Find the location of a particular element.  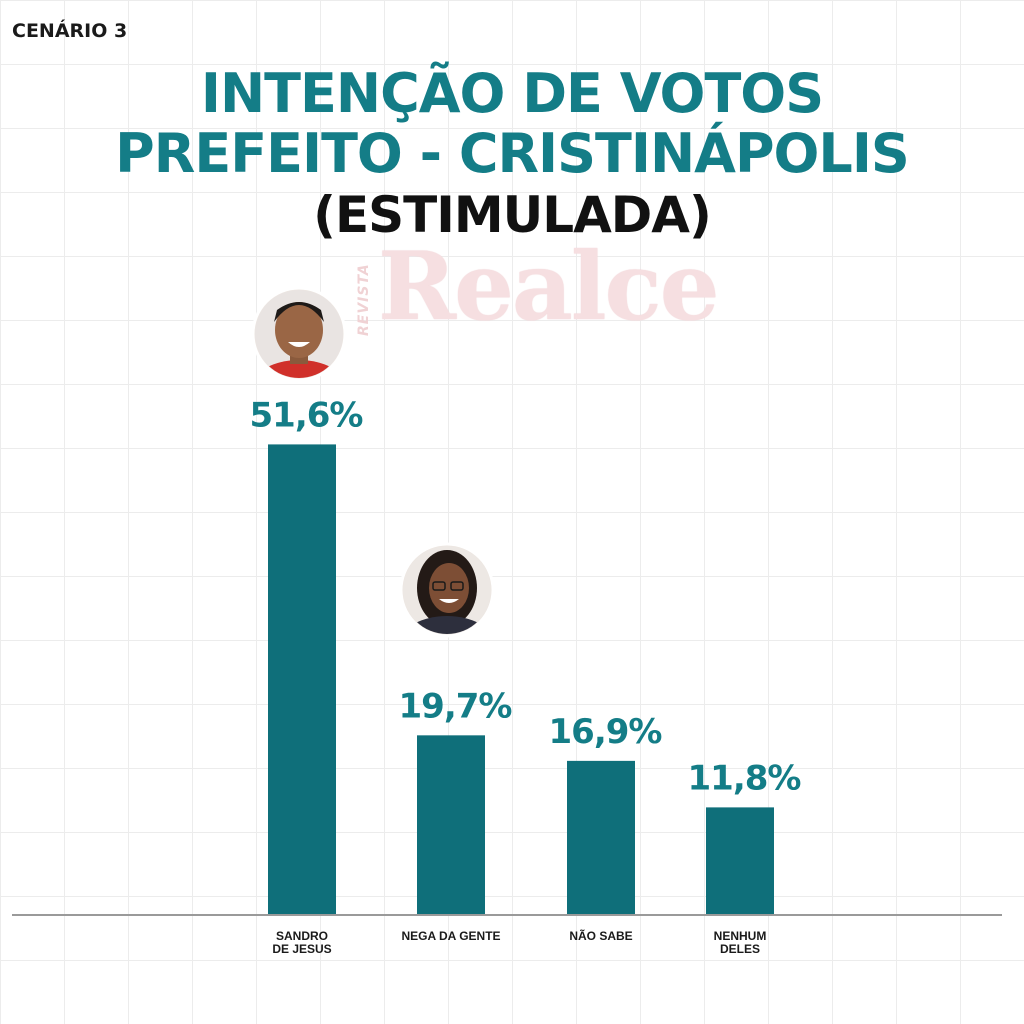

scenario-label: CENÁRIO 3 is located at coordinates (70, 31).